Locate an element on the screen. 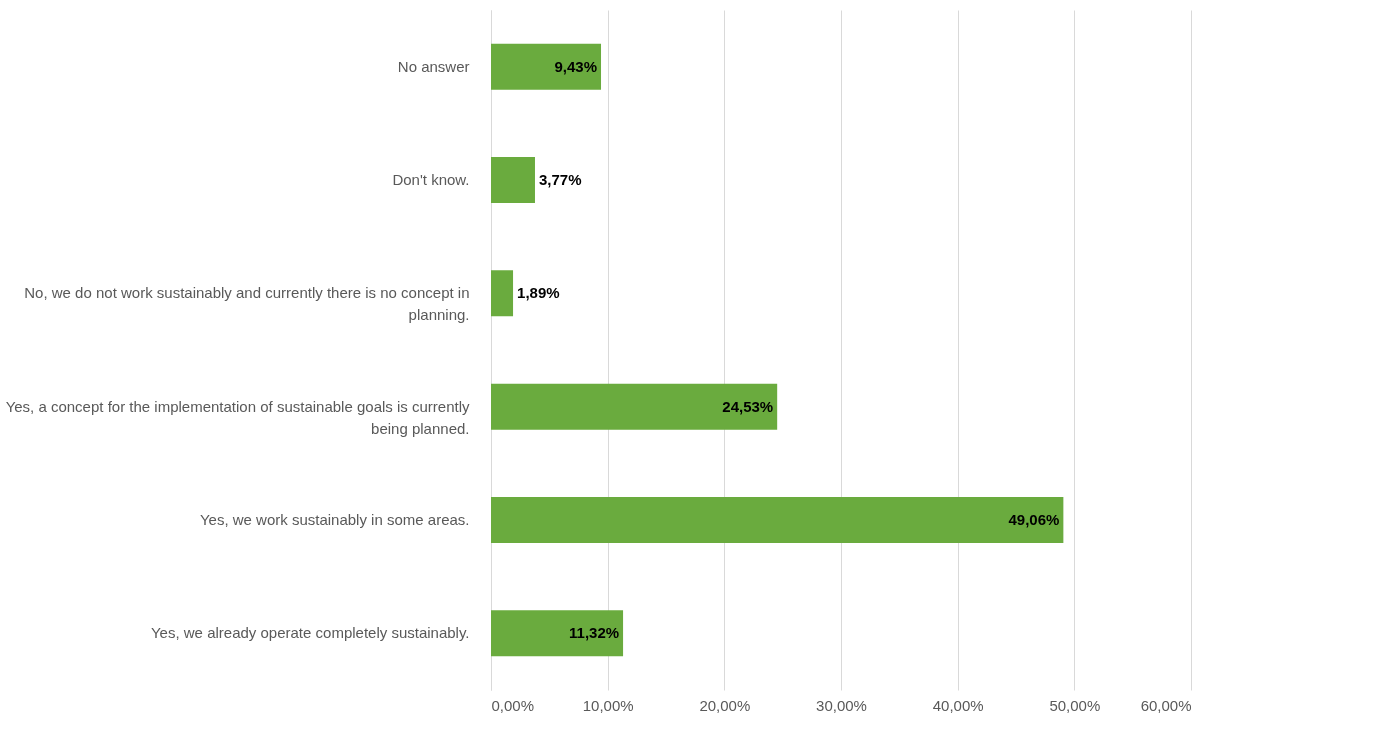 The image size is (1387, 736). x-tick-label: 20,00% is located at coordinates (725, 705).